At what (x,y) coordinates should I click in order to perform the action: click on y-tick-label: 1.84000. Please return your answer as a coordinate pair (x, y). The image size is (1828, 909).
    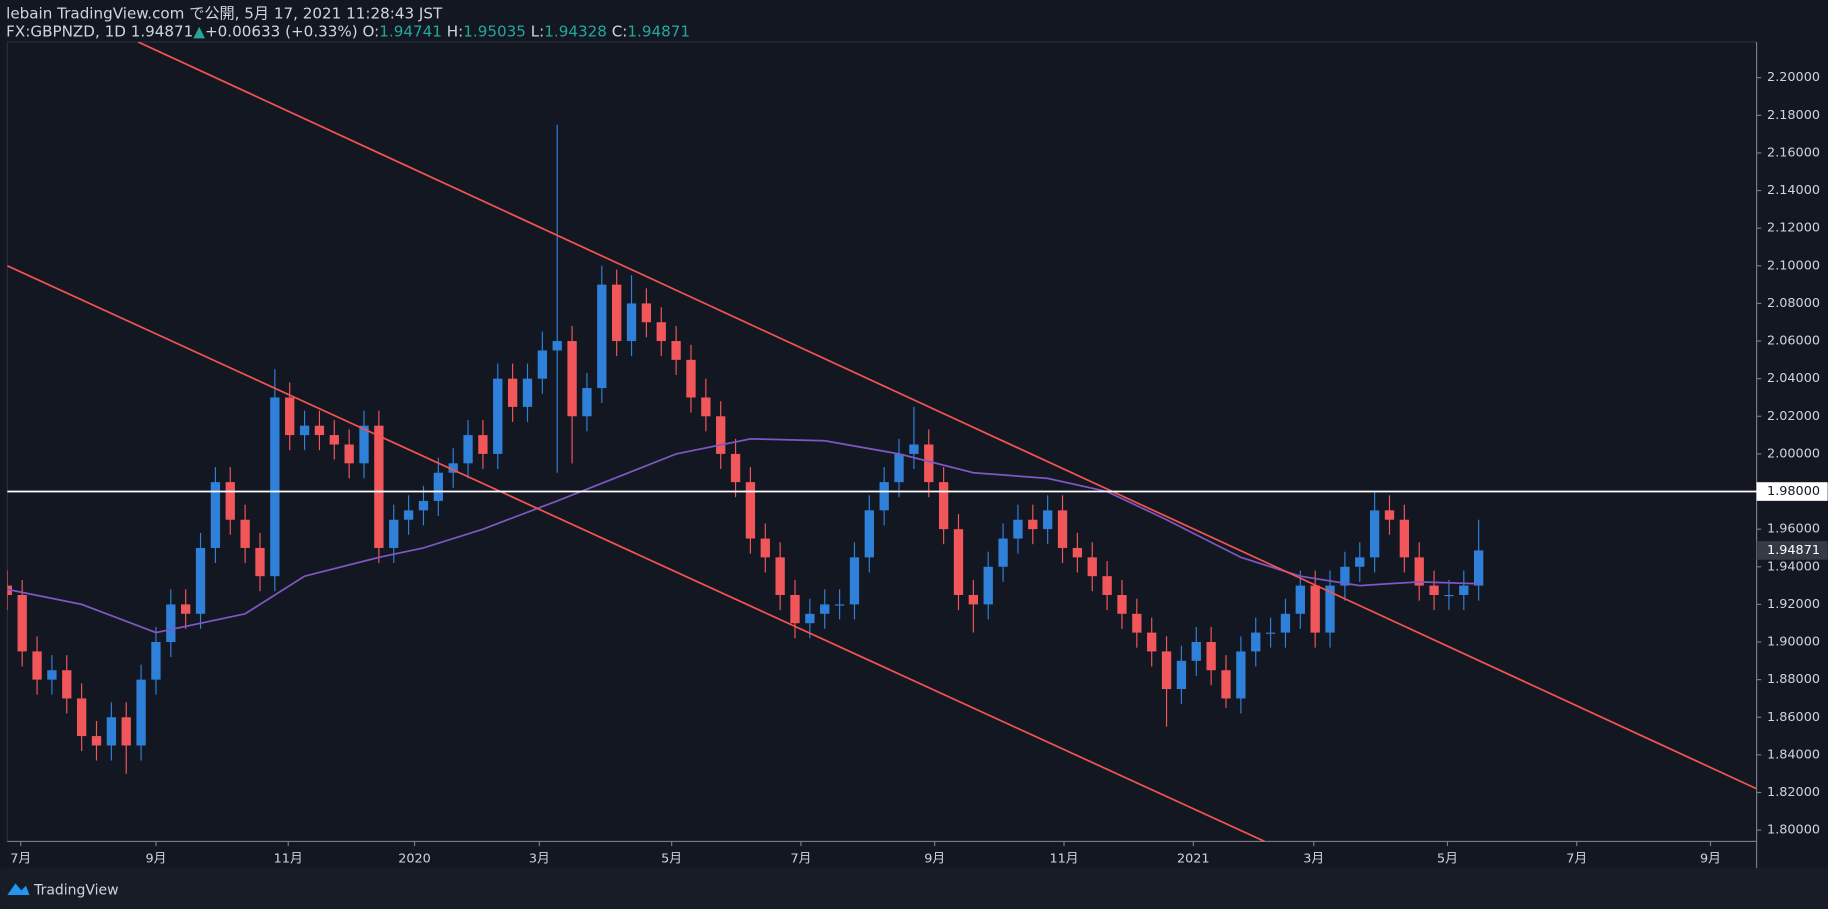
    Looking at the image, I should click on (1793, 754).